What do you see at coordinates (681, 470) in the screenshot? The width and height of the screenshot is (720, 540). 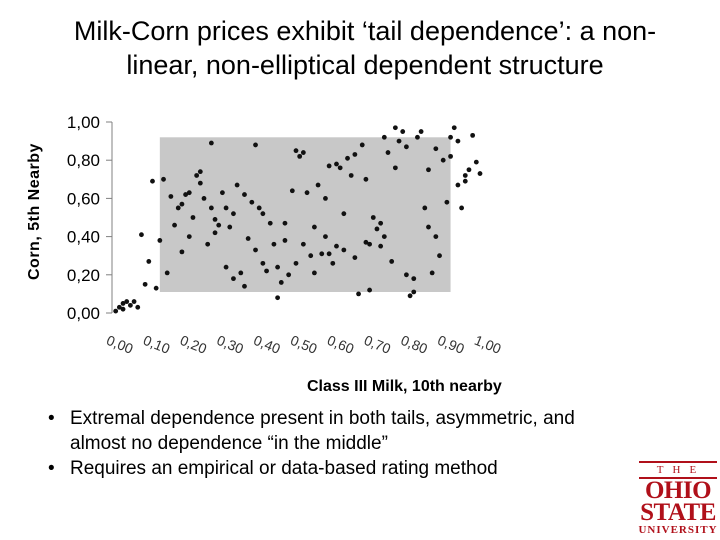 I see `logo-the: THE` at bounding box center [681, 470].